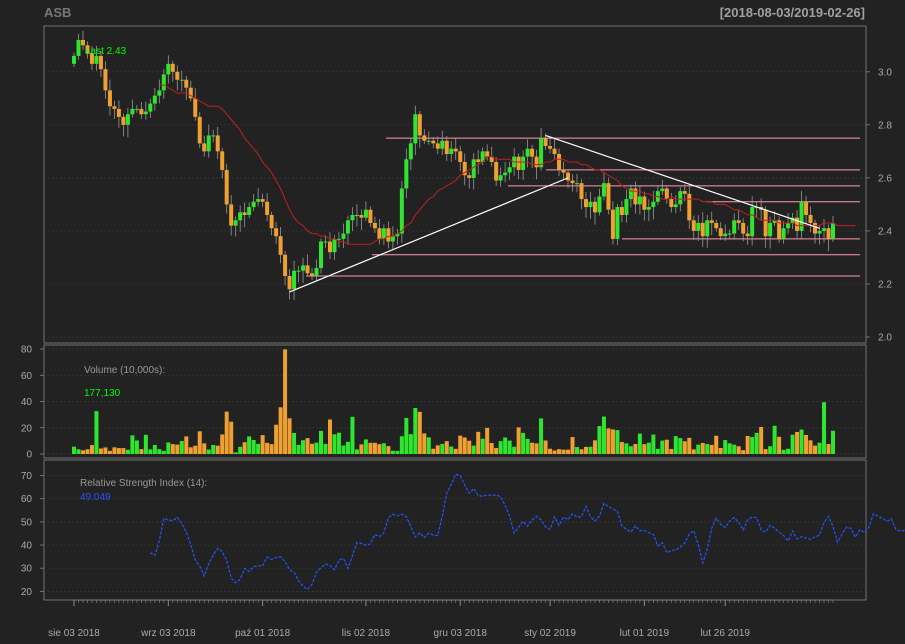  Describe the element at coordinates (74, 633) in the screenshot. I see `x-tick-label: sie 03 2018` at that location.